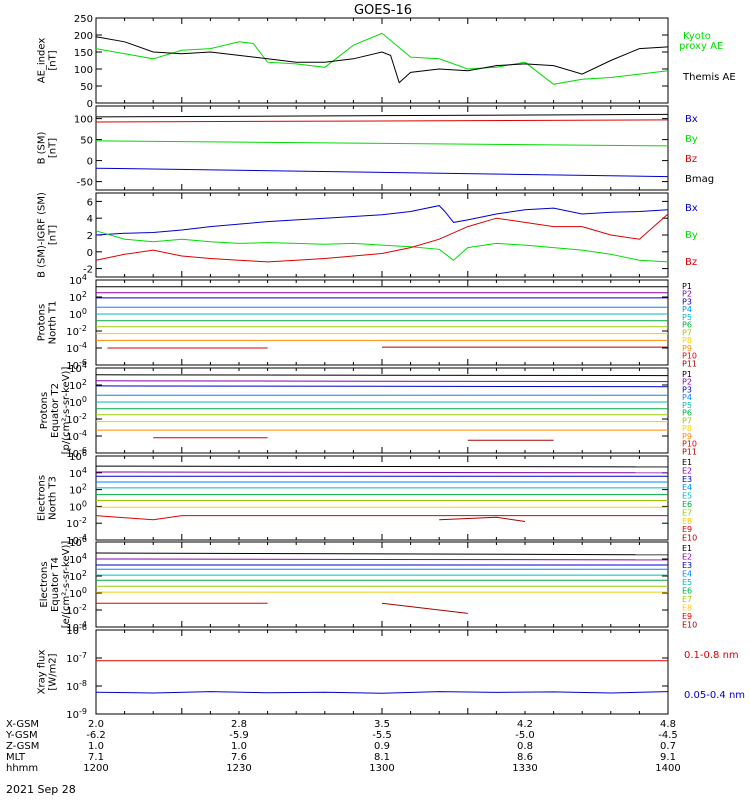 The image size is (750, 800). What do you see at coordinates (22, 768) in the screenshot?
I see `xaxis-row-label: hhmm` at bounding box center [22, 768].